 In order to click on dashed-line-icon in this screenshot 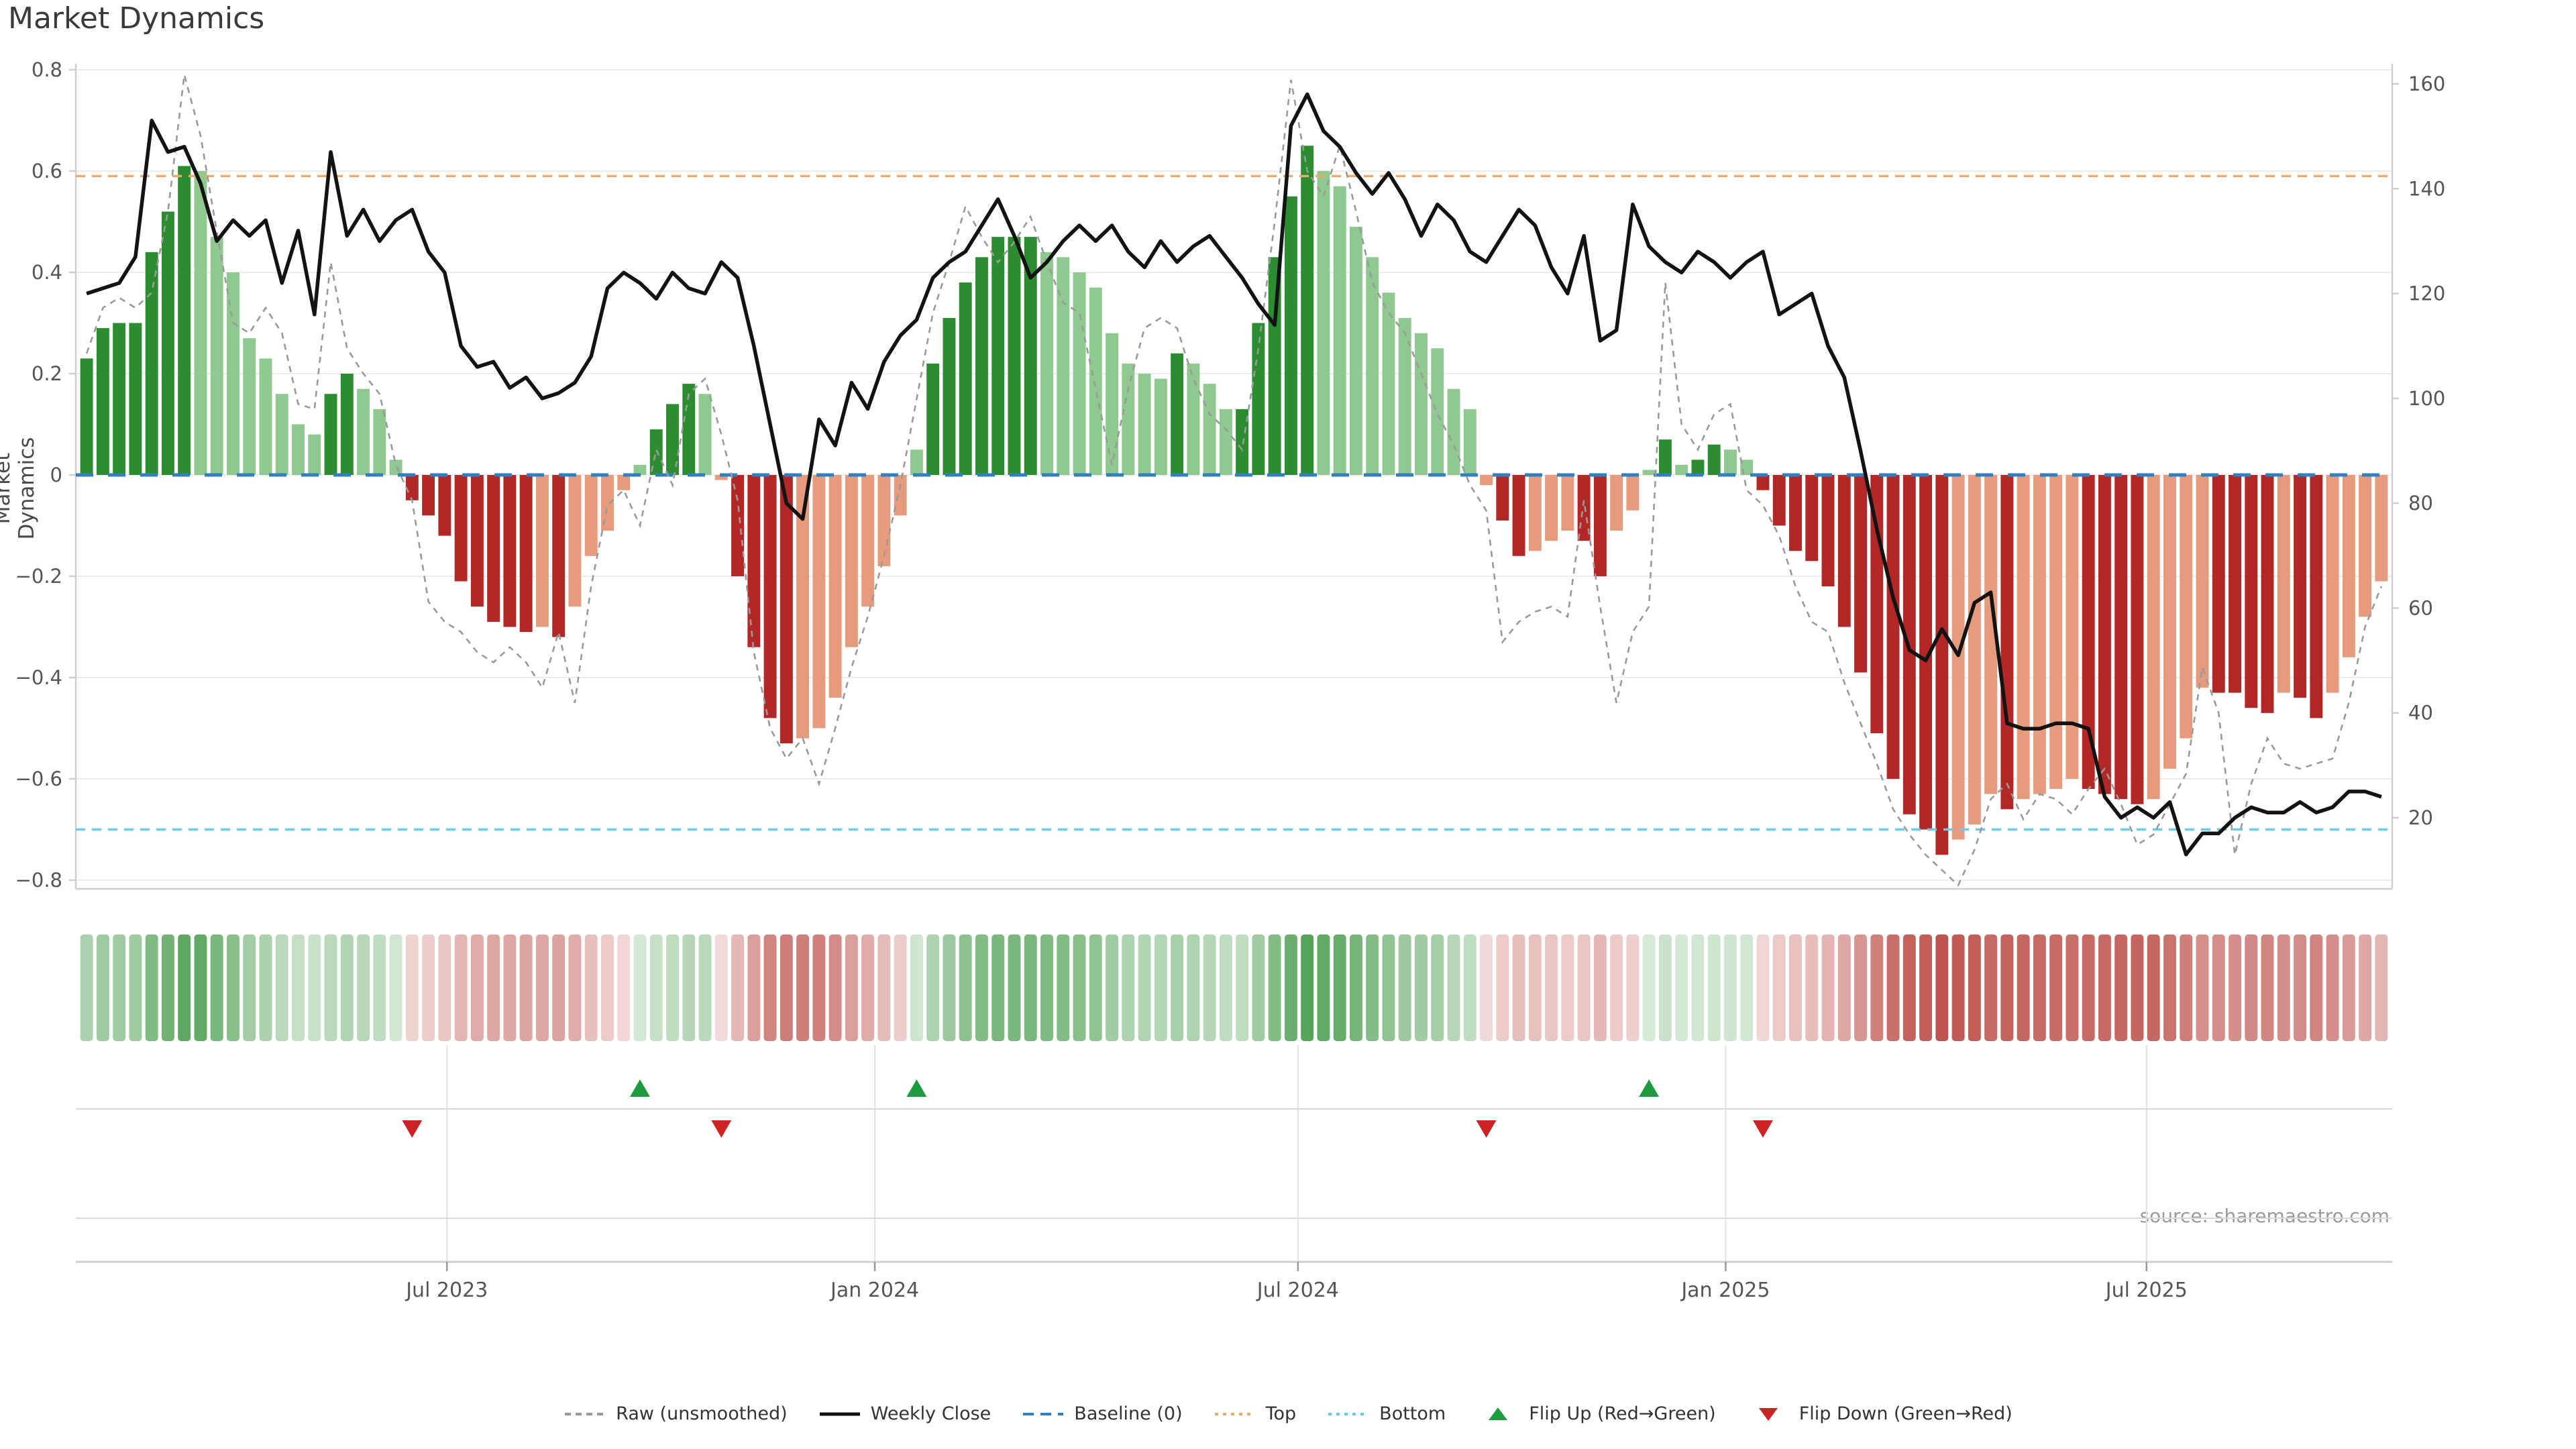, I will do `click(585, 1413)`.